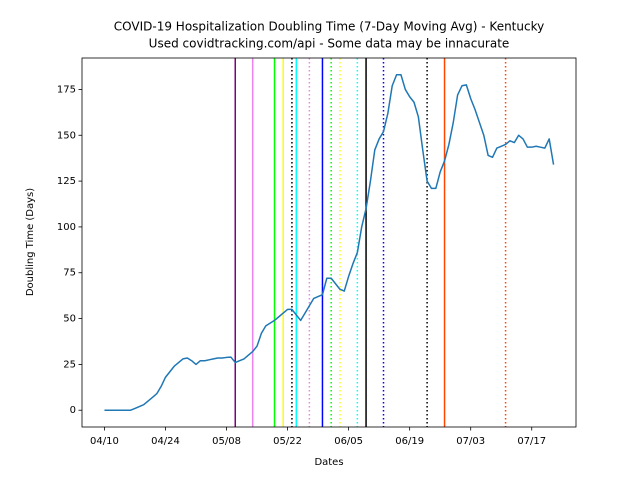 Image resolution: width=640 pixels, height=480 pixels. What do you see at coordinates (226, 441) in the screenshot?
I see `x-tick-label: 05/08` at bounding box center [226, 441].